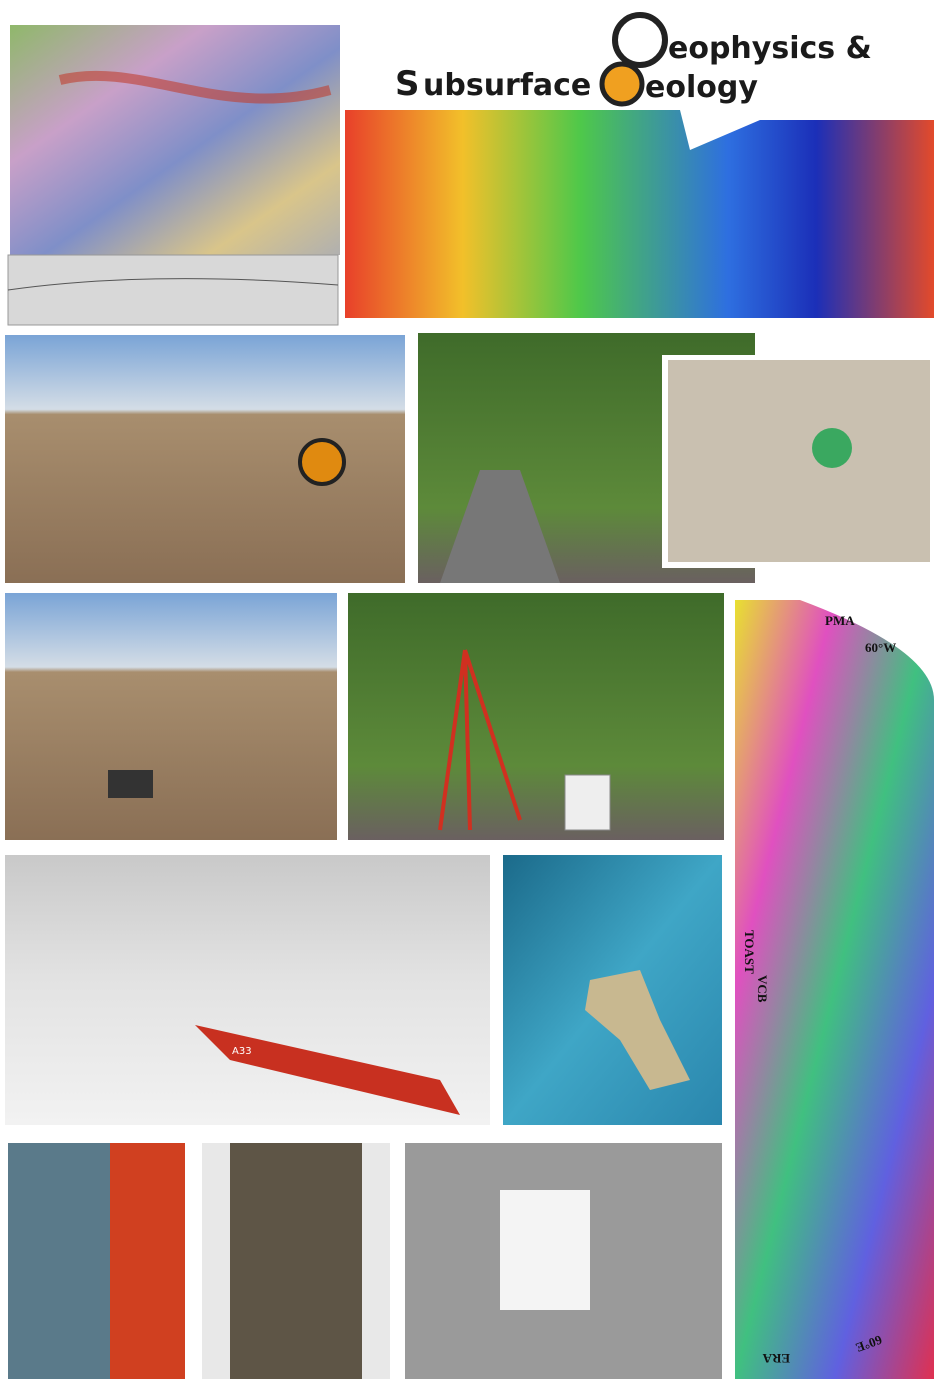 The width and height of the screenshot is (934, 1379). I want to click on seismic-reflector, so click(173, 284).